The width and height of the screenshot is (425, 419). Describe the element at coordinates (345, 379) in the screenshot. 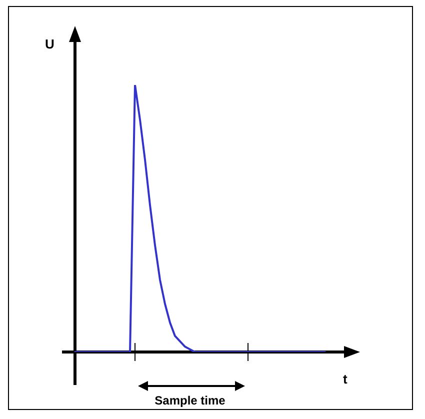

I see `x-axis-title: t` at that location.